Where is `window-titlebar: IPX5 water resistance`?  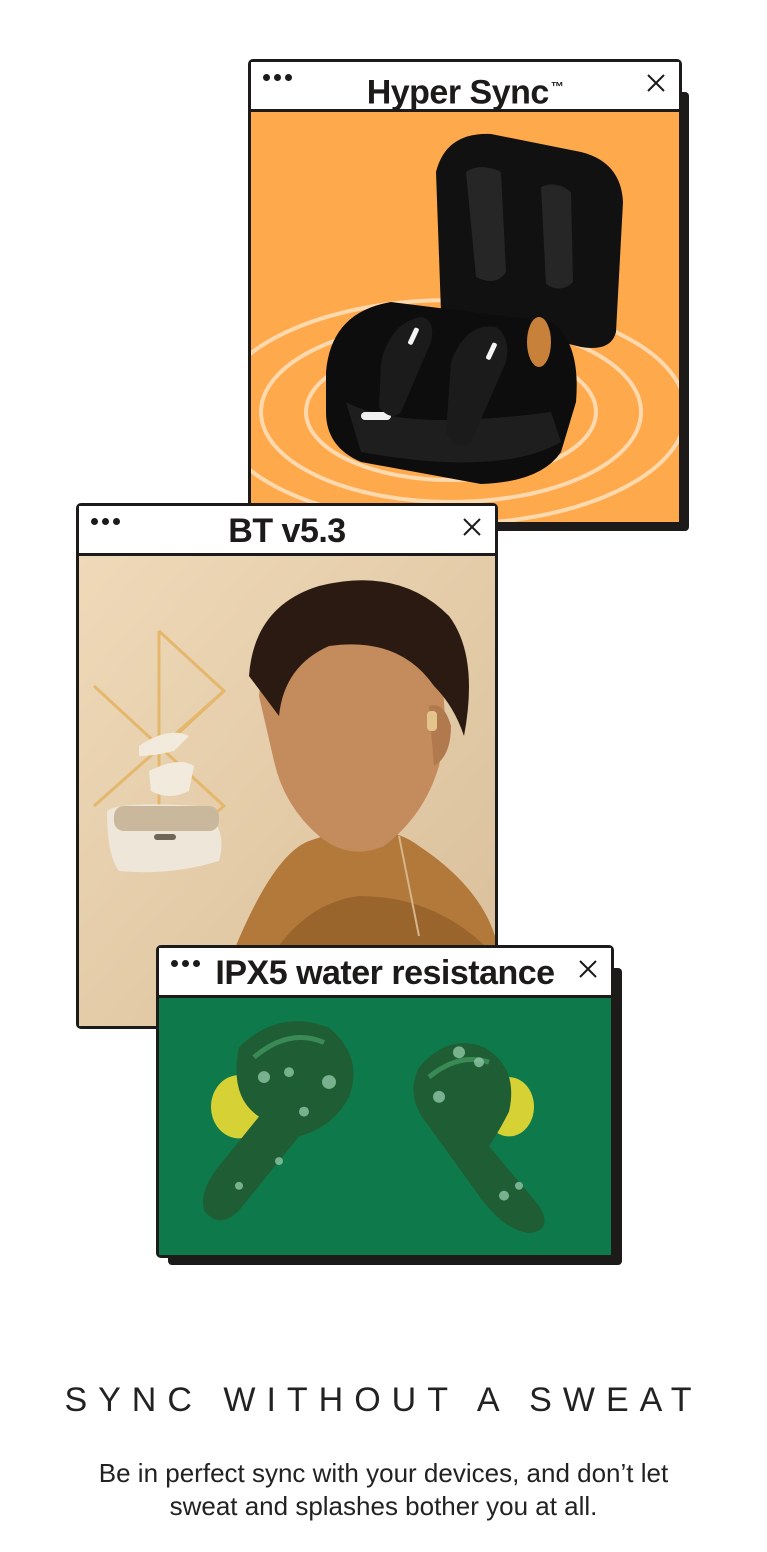
window-titlebar: IPX5 water resistance is located at coordinates (385, 973).